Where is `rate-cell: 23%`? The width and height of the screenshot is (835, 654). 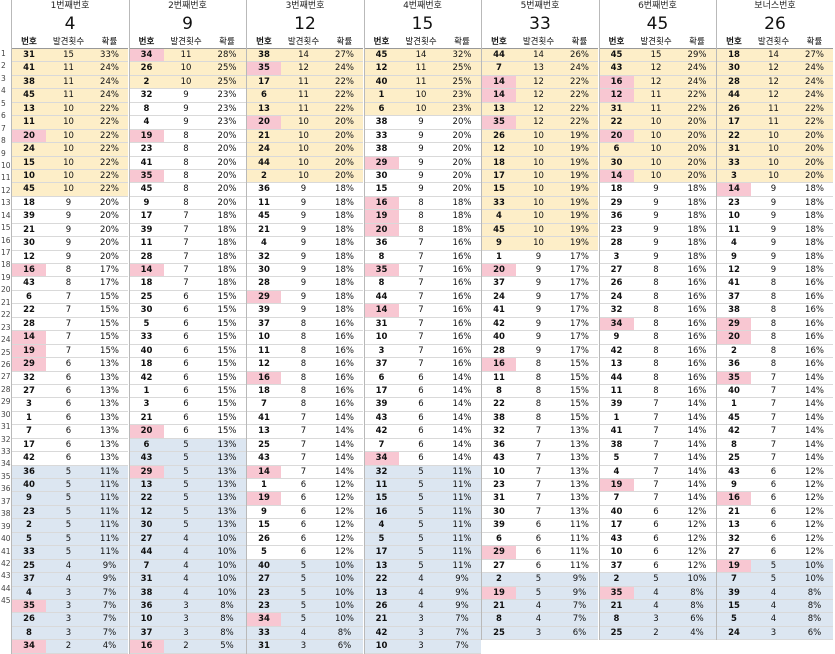 rate-cell: 23% is located at coordinates (227, 108).